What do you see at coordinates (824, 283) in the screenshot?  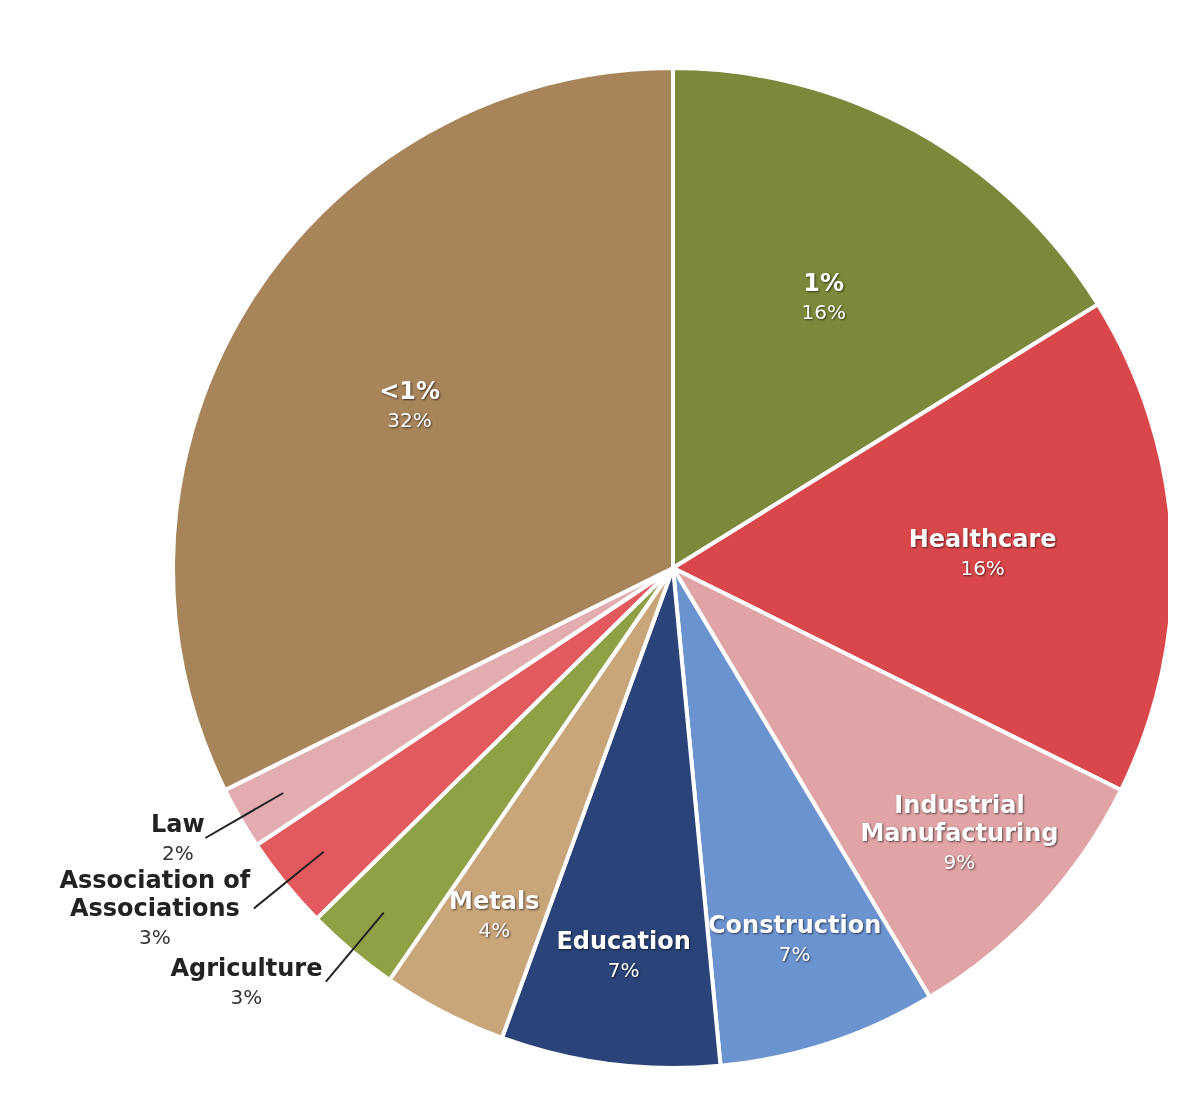 I see `slice-label: 1%` at bounding box center [824, 283].